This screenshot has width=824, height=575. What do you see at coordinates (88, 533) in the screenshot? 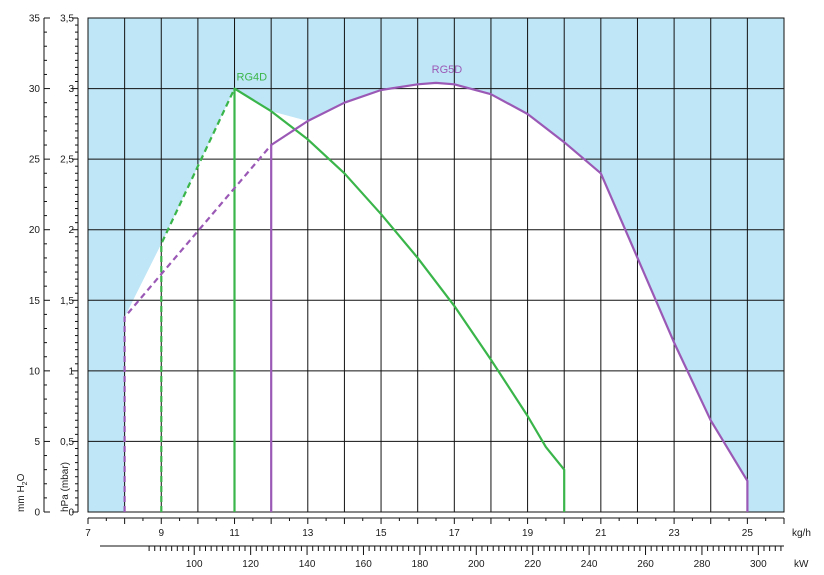
I see `kgh-tick-label: 7` at bounding box center [88, 533].